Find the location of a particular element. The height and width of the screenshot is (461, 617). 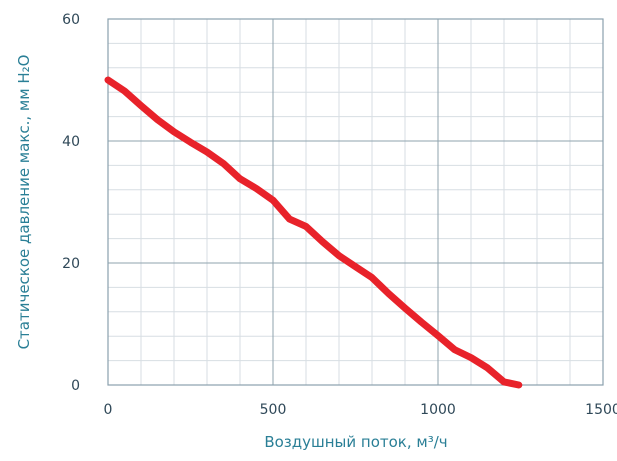

y-tick-label: 60 is located at coordinates (71, 20).